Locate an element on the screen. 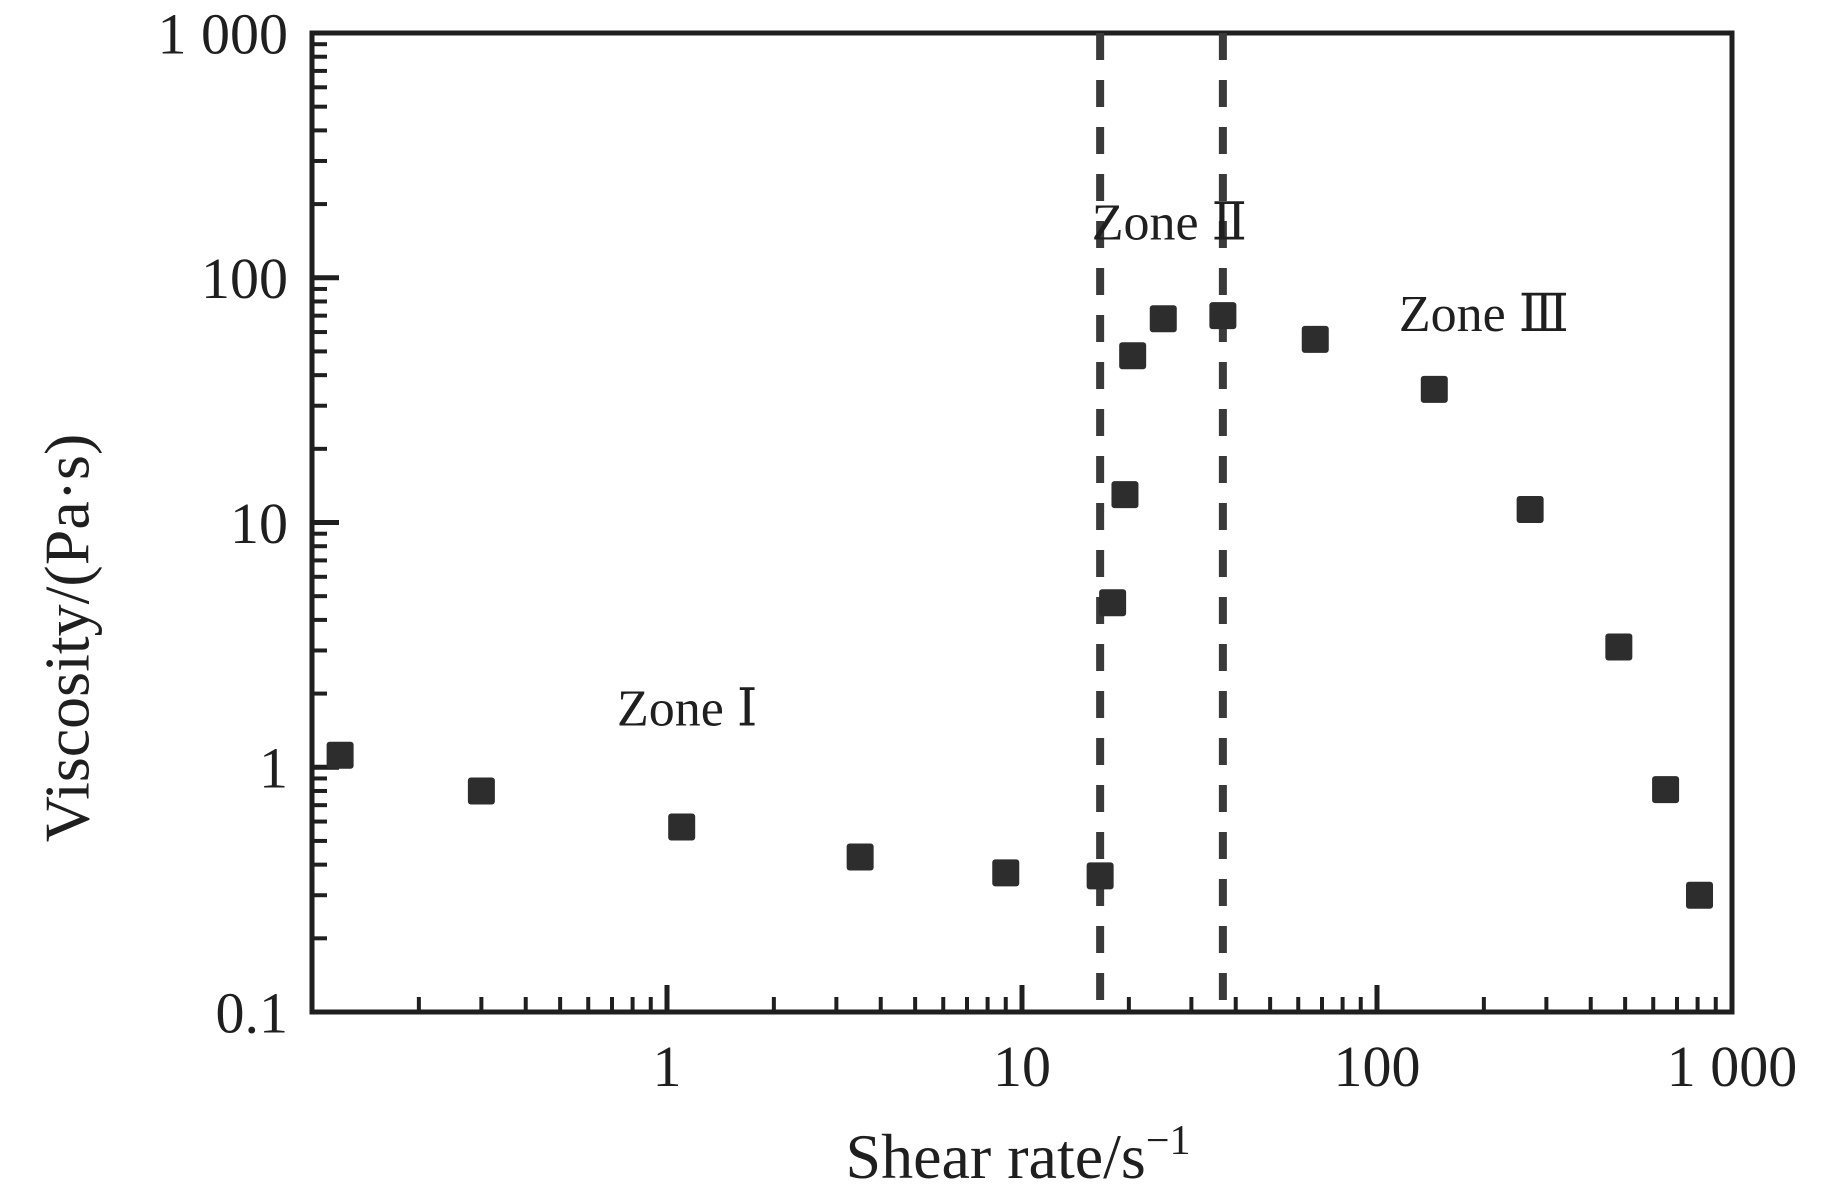 Image resolution: width=1843 pixels, height=1204 pixels. y-tick-label: 10 is located at coordinates (259, 523).